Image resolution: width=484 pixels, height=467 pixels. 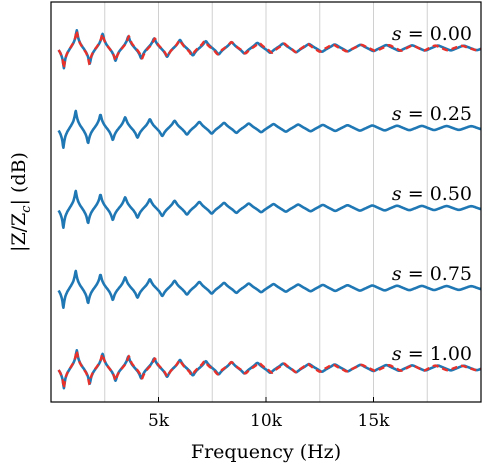 I want to click on y-axis-label: |Z/Zc| (dB), so click(x=21, y=202).